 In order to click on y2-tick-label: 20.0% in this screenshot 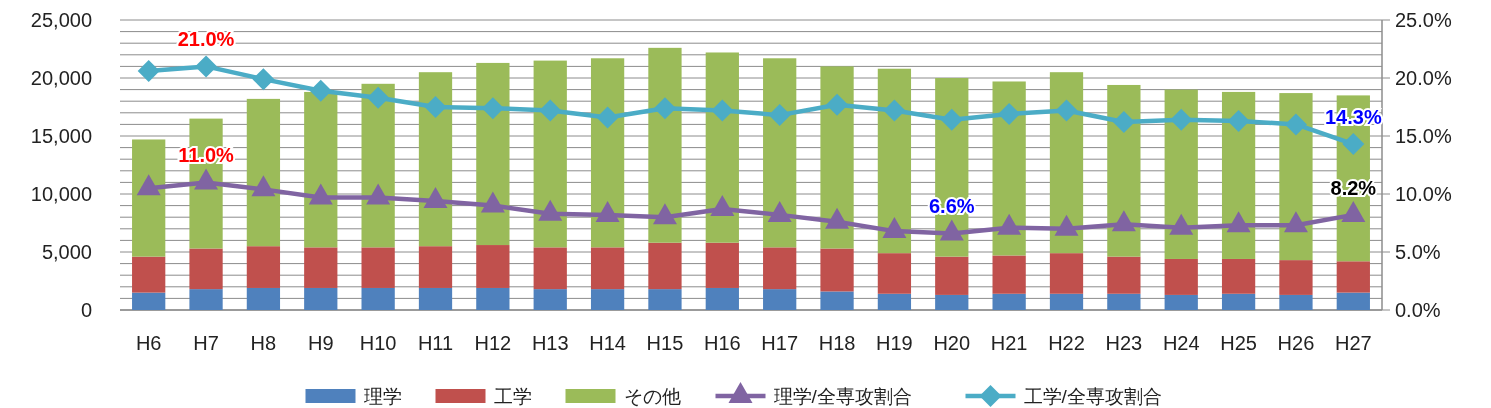, I will do `click(1423, 78)`.